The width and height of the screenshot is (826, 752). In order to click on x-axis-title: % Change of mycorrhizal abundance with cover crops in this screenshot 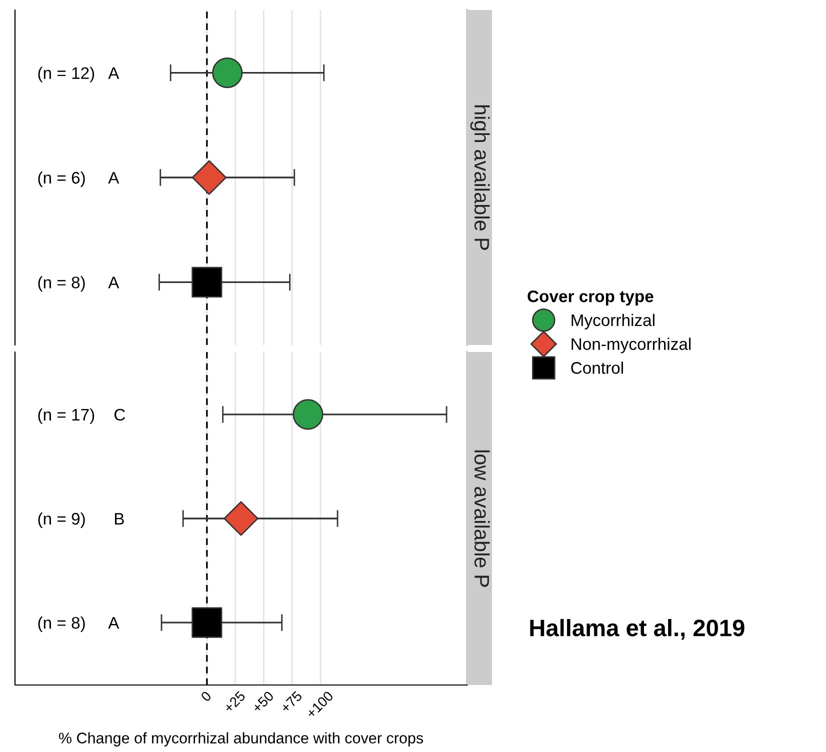, I will do `click(241, 739)`.